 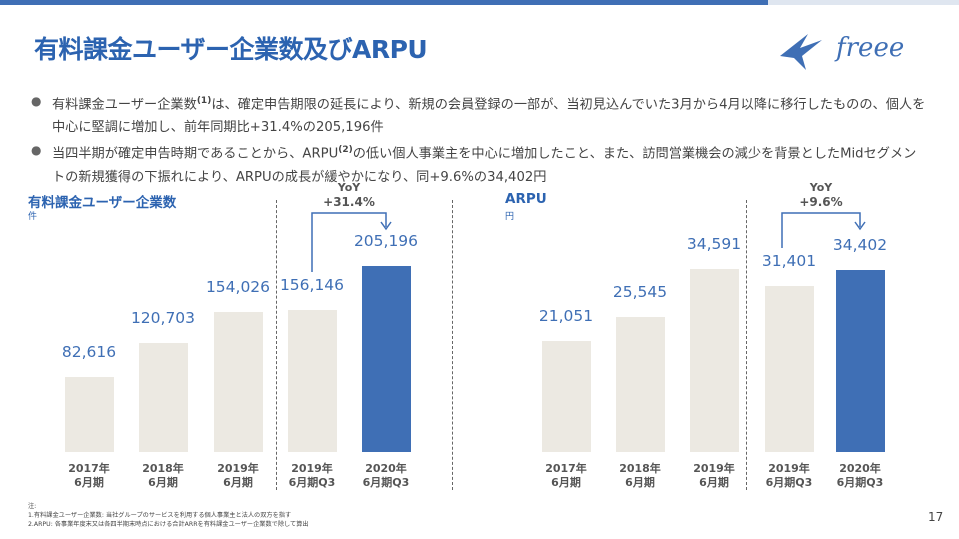 What do you see at coordinates (869, 48) in the screenshot?
I see `logo-text: freee` at bounding box center [869, 48].